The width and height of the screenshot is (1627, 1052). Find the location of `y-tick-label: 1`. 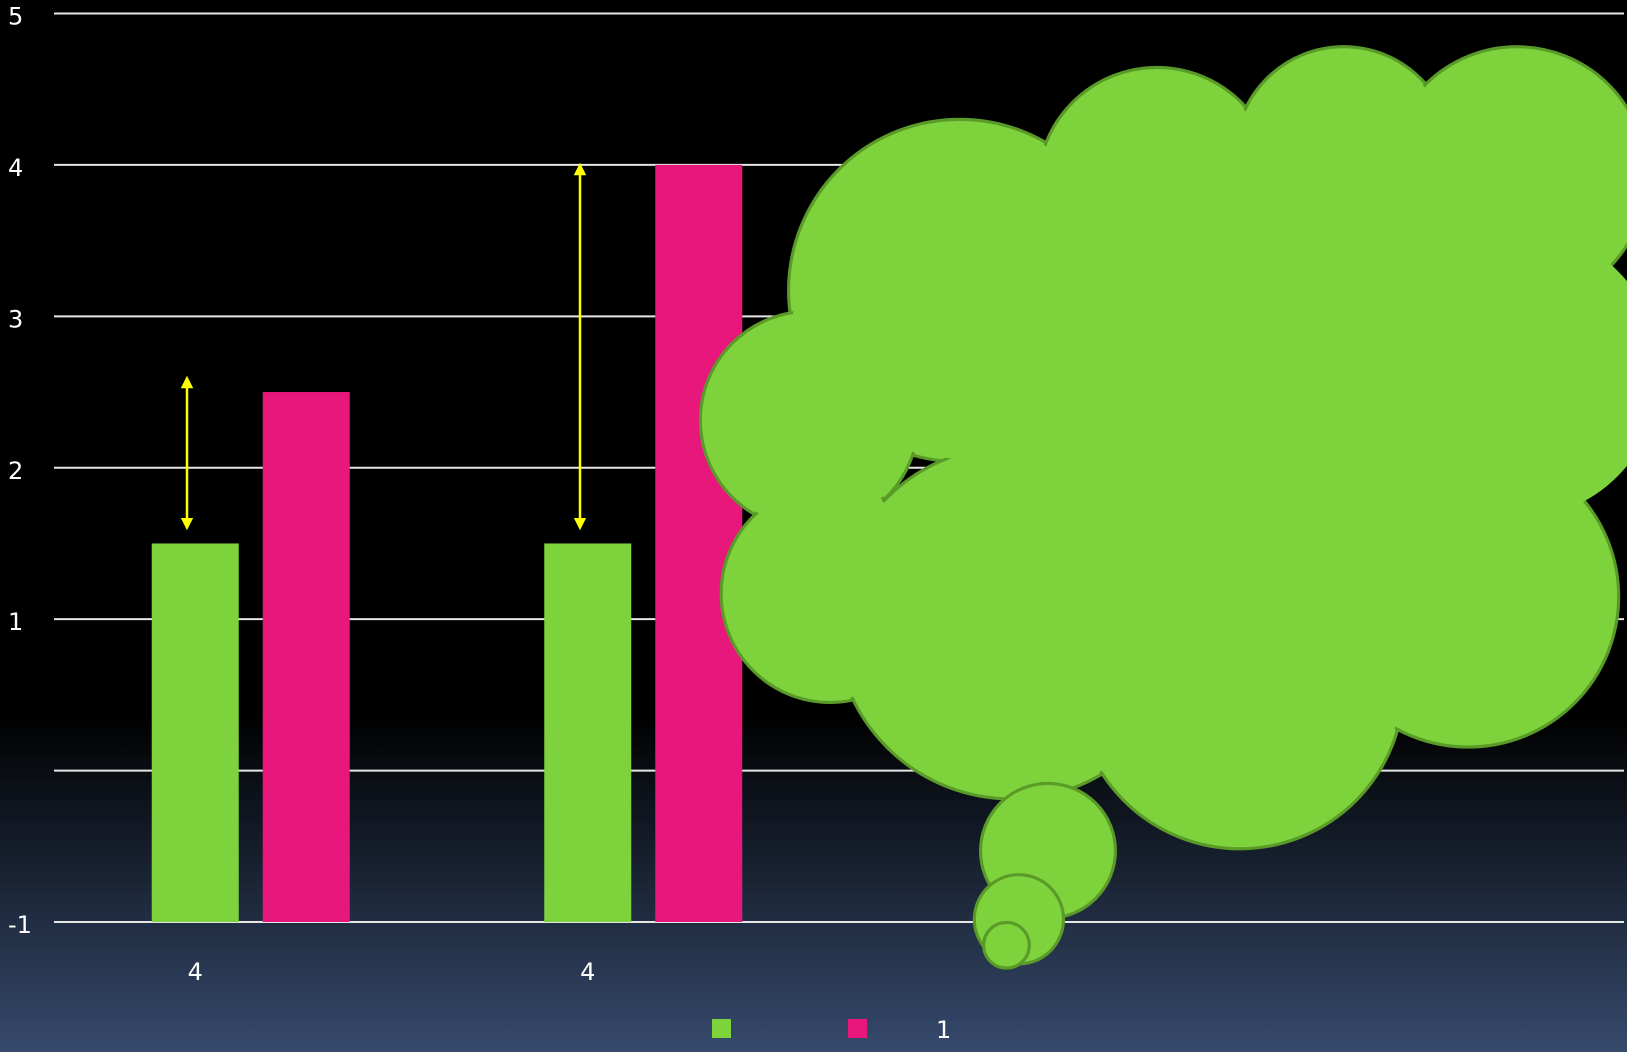

y-tick-label: 1 is located at coordinates (15, 622).